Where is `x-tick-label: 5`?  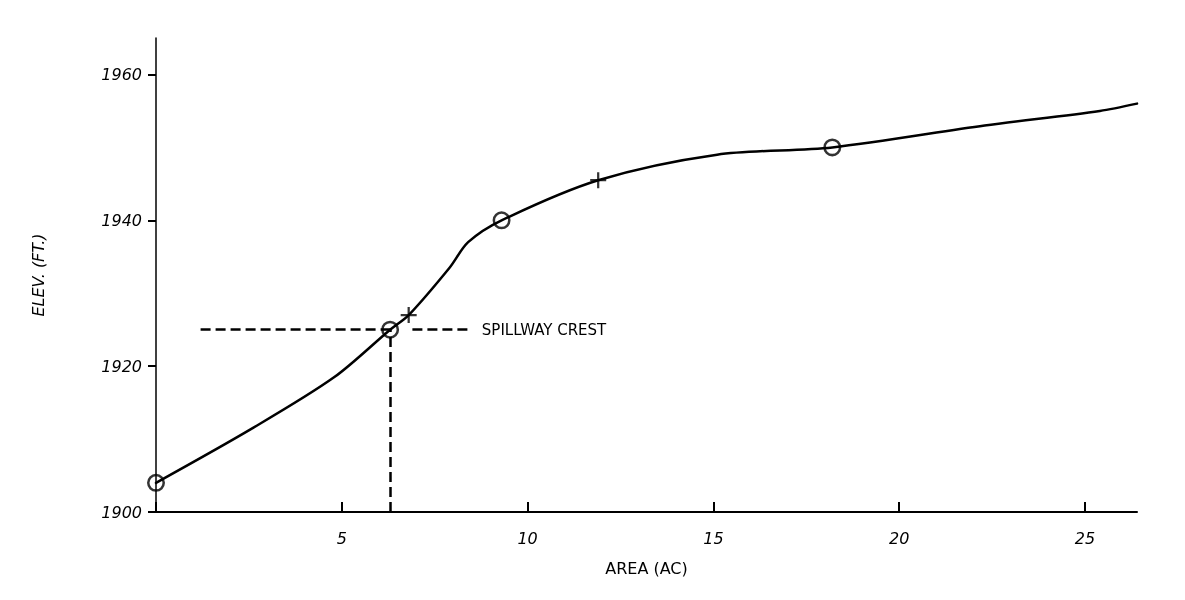 x-tick-label: 5 is located at coordinates (341, 538).